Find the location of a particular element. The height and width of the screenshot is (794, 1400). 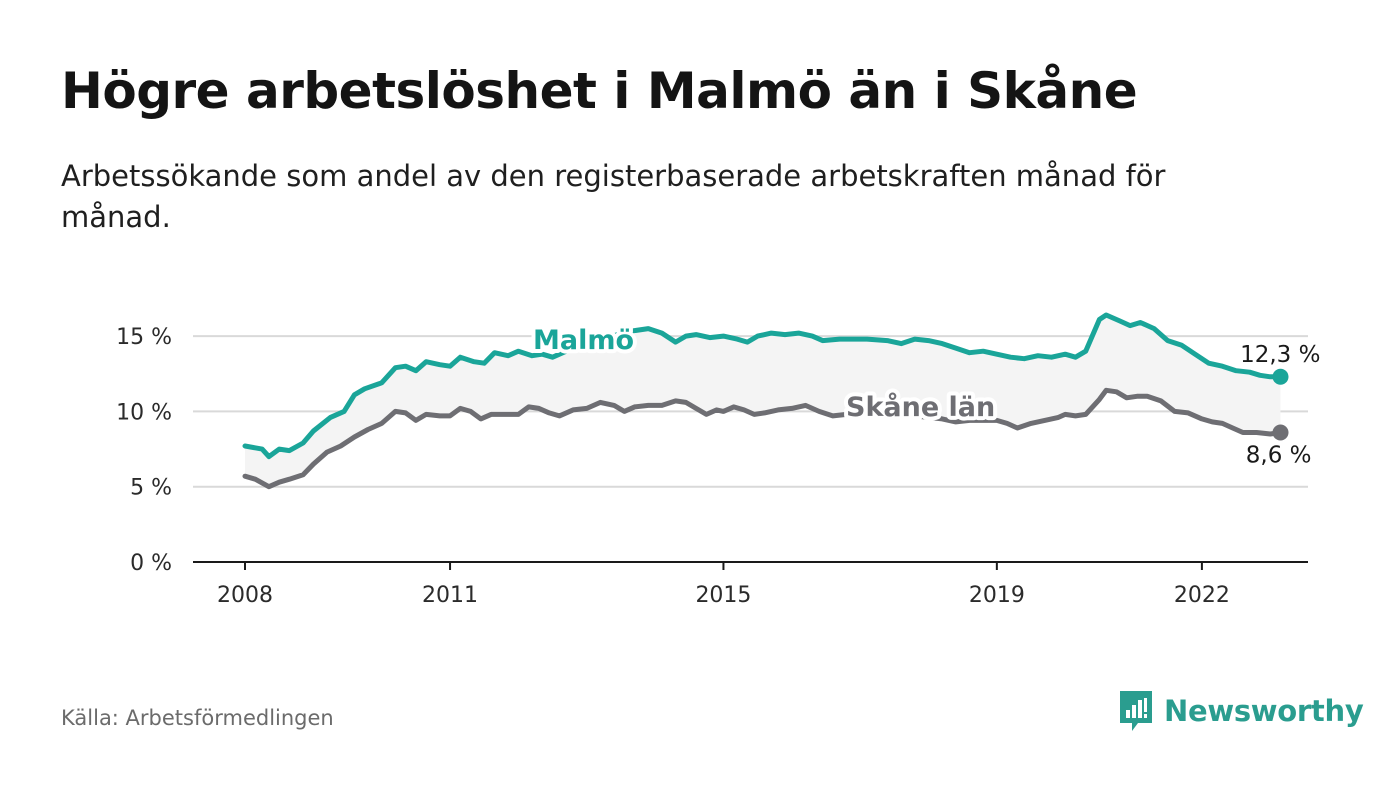

end-marker-skane is located at coordinates (1280, 432).